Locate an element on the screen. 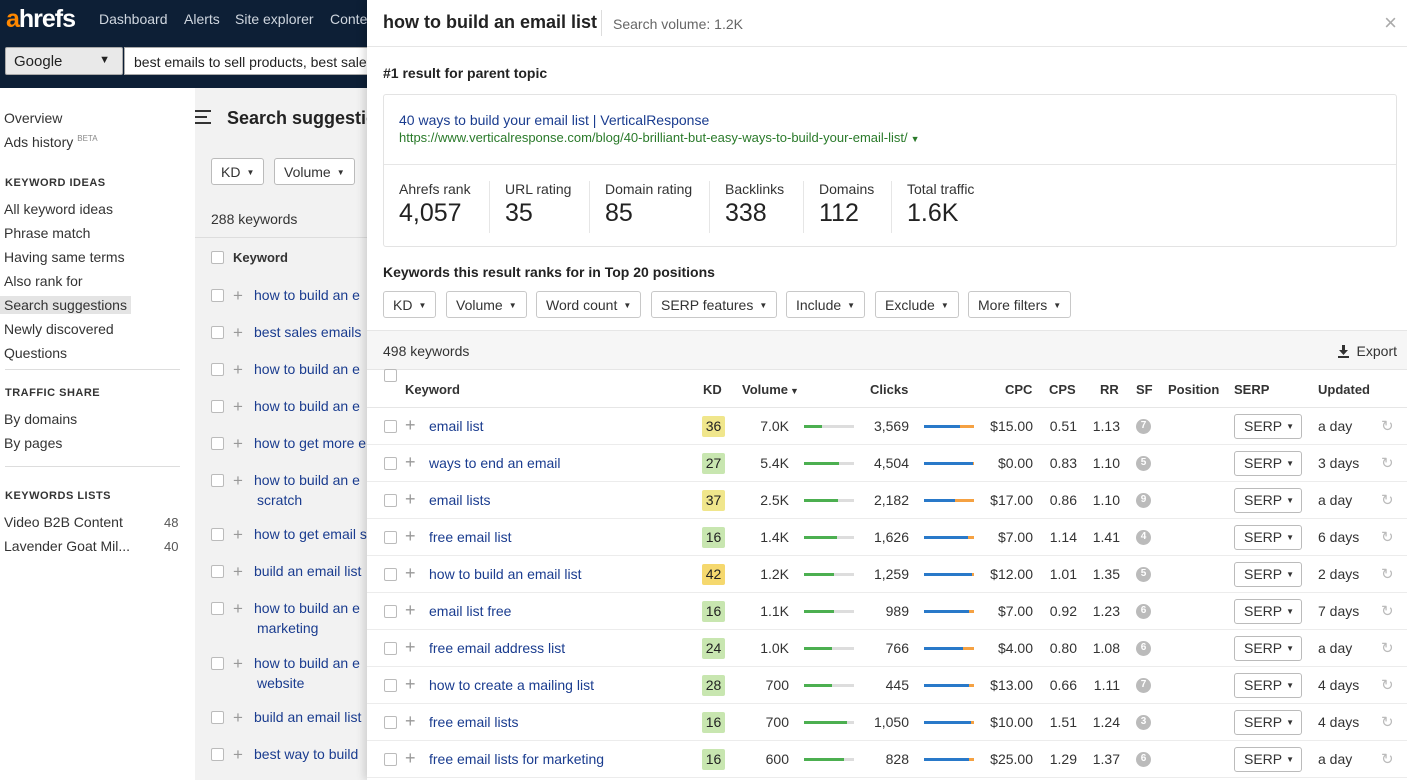  sidebar-item-by-domains: By domains is located at coordinates (41, 419).